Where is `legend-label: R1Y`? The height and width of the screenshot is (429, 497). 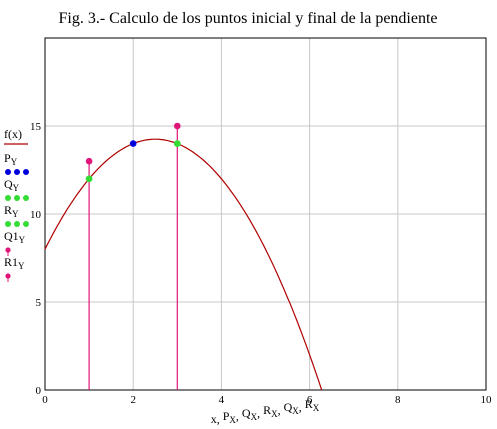
legend-label: R1Y is located at coordinates (14, 263).